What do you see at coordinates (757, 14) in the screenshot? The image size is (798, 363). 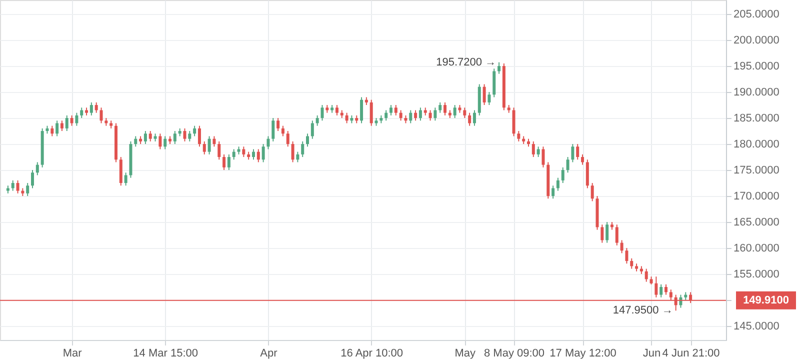 I see `y-tick-label: 205.0000` at bounding box center [757, 14].